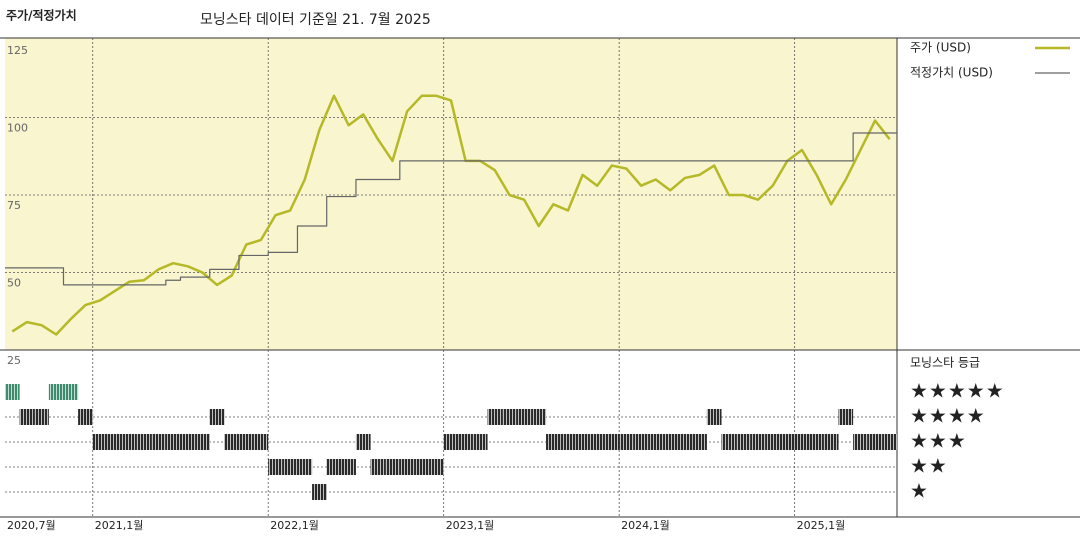  I want to click on rating-label: ★★, so click(929, 466).